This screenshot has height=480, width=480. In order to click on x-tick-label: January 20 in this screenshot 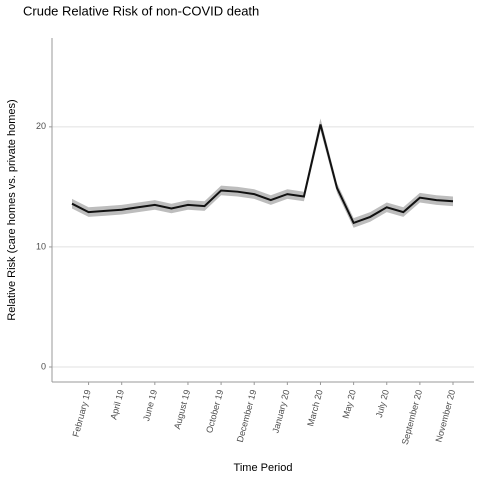, I will do `click(280, 412)`.